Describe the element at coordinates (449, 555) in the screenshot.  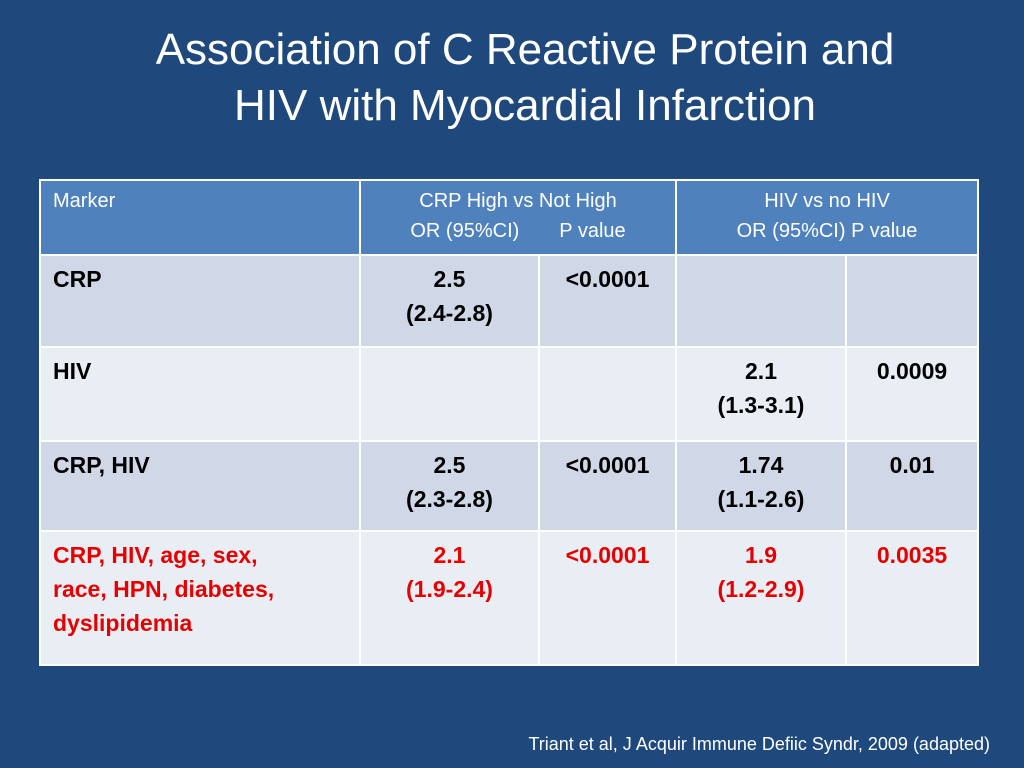
I see `crp-or-value: 2.1` at that location.